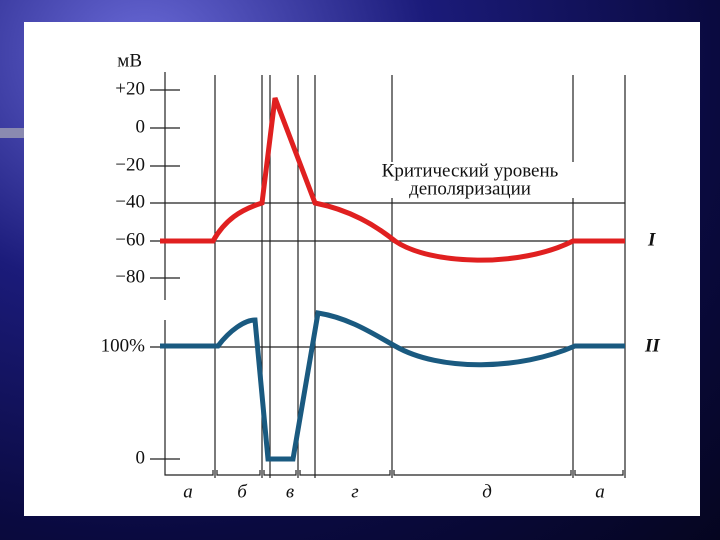  Describe the element at coordinates (652, 345) in the screenshot. I see `curve-label: II` at that location.